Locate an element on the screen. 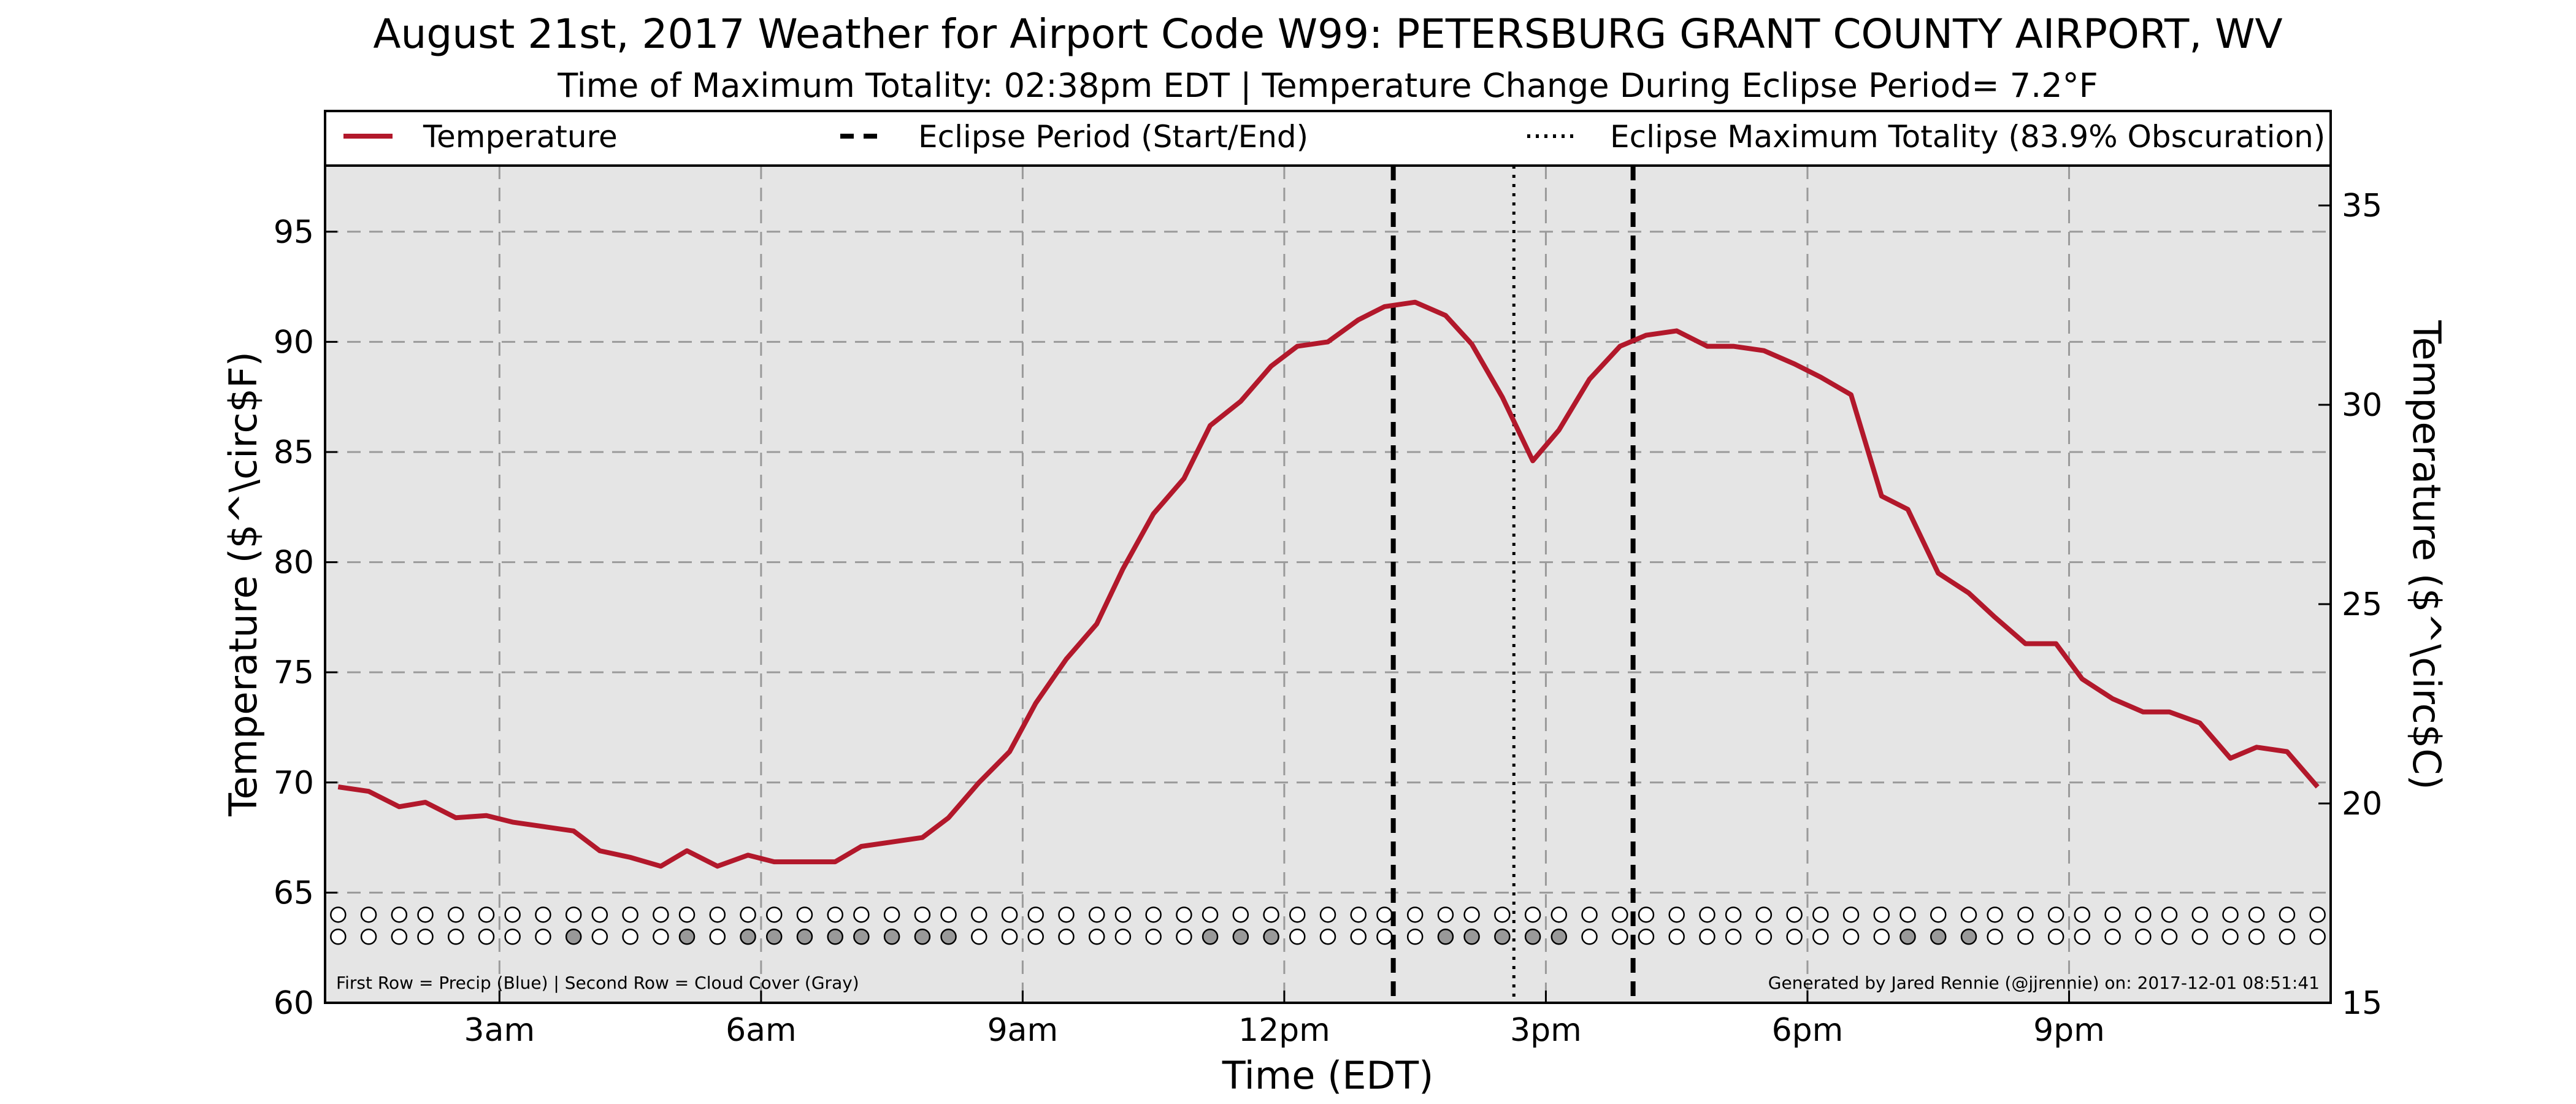  y-tick-label-right: 30 is located at coordinates (2362, 405).